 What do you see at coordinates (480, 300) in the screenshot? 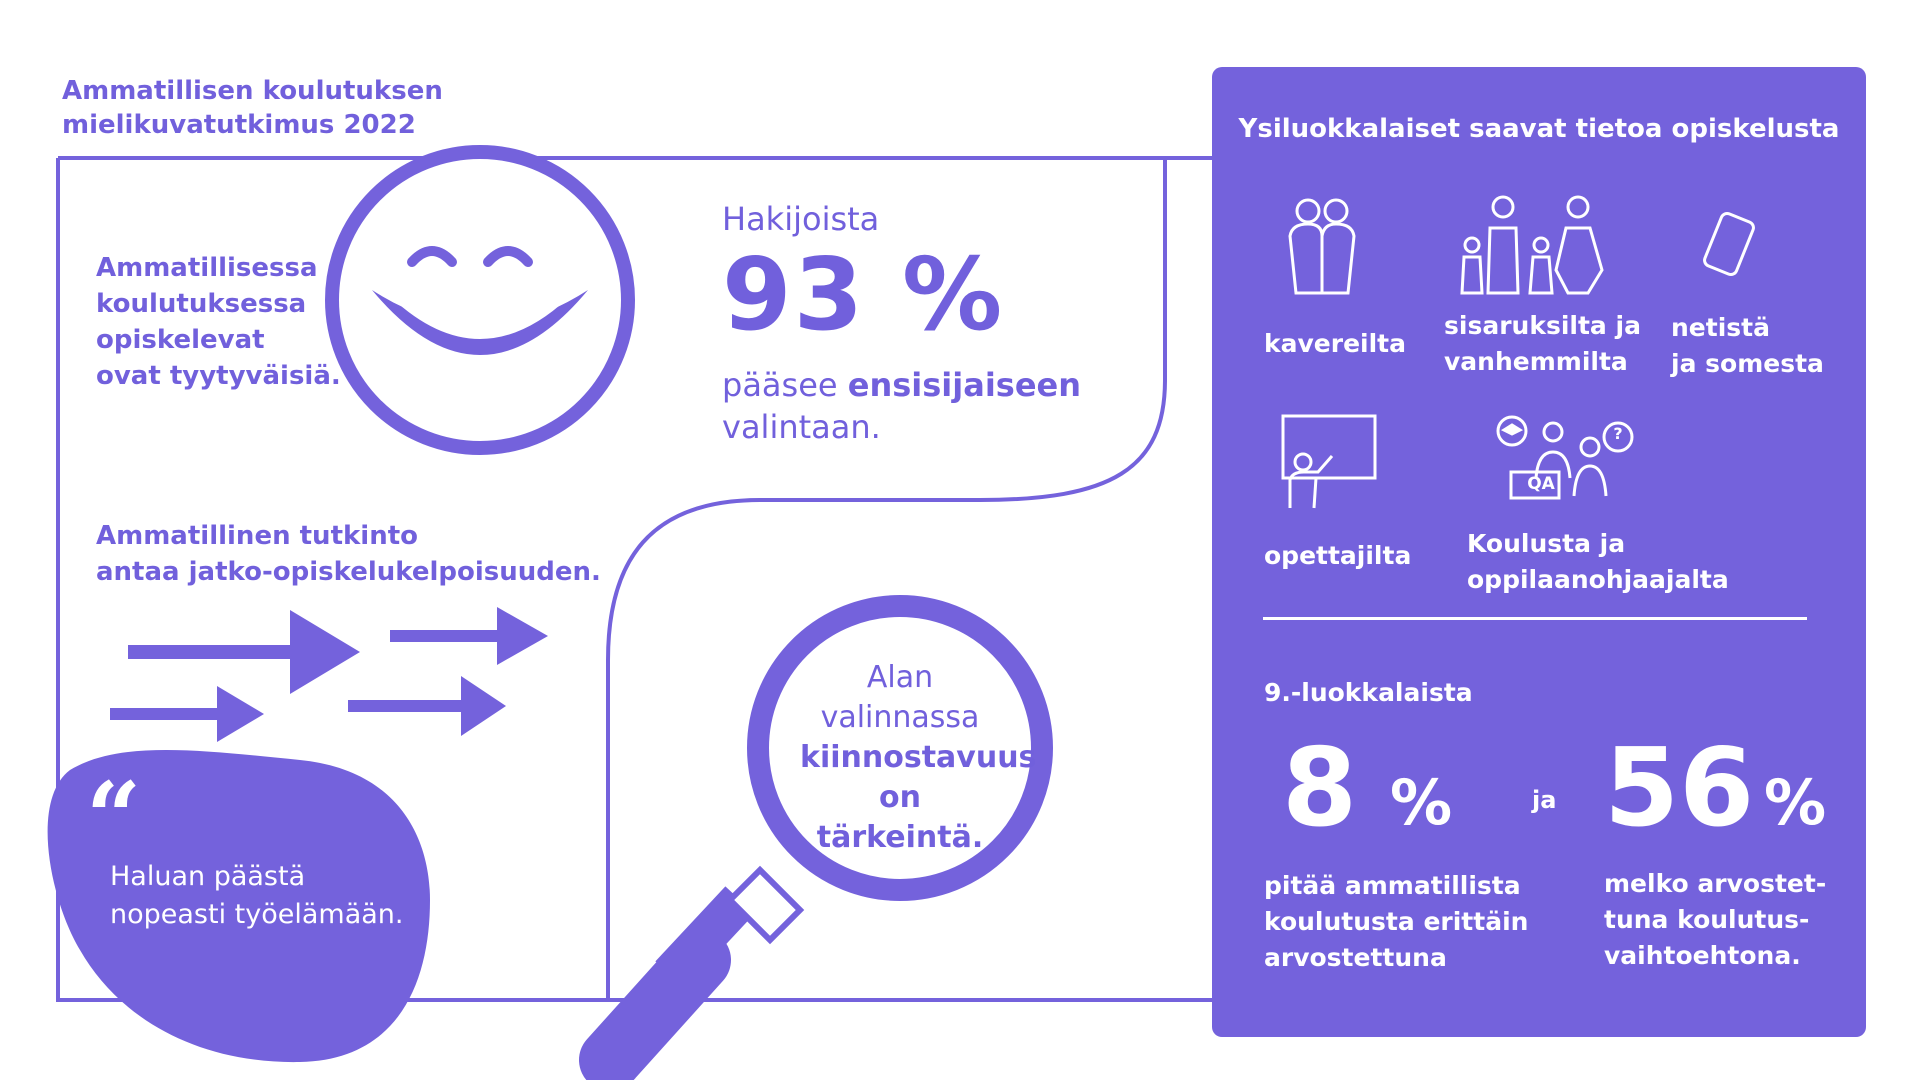
I see `smiley-icon` at bounding box center [480, 300].